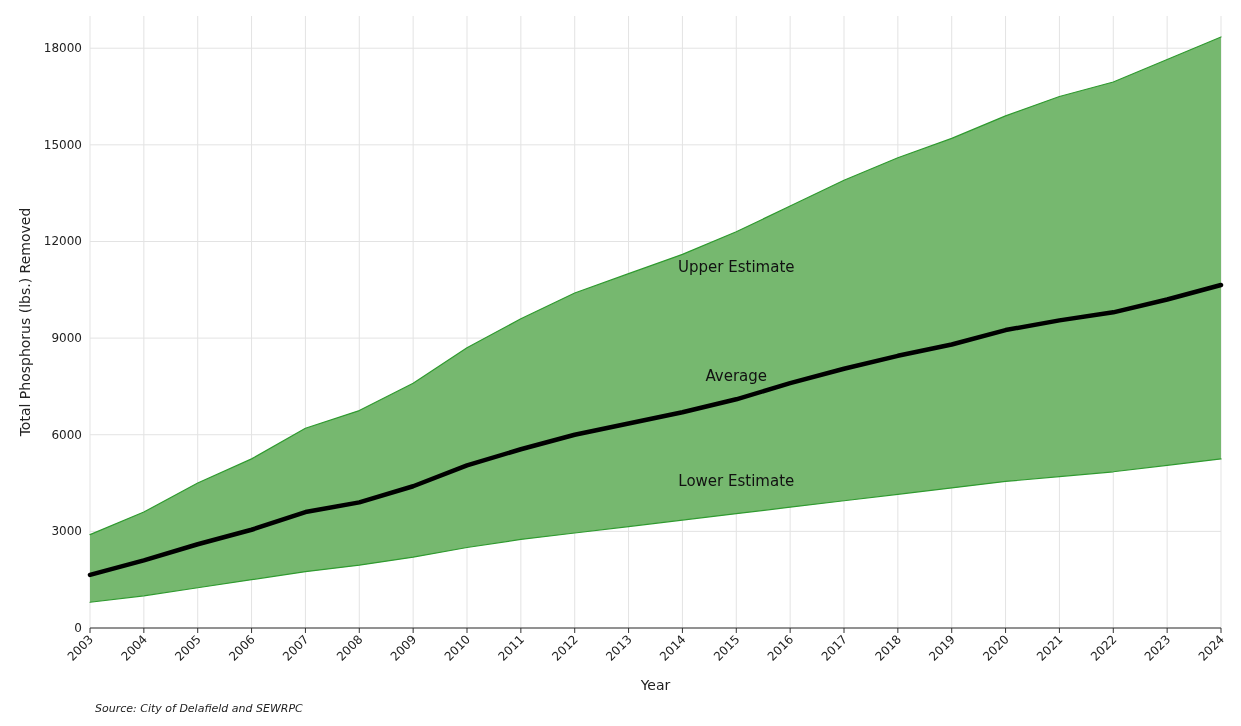 The image size is (1241, 726). Describe the element at coordinates (736, 480) in the screenshot. I see `series-label: Lower Estimate` at that location.